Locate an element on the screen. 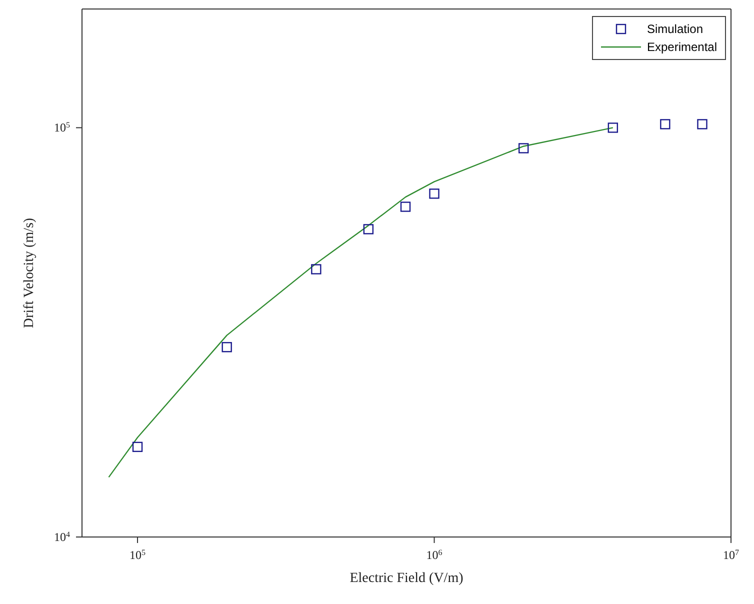 This screenshot has height=604, width=754. x-tick-label: 10$^{6}$ is located at coordinates (434, 555).